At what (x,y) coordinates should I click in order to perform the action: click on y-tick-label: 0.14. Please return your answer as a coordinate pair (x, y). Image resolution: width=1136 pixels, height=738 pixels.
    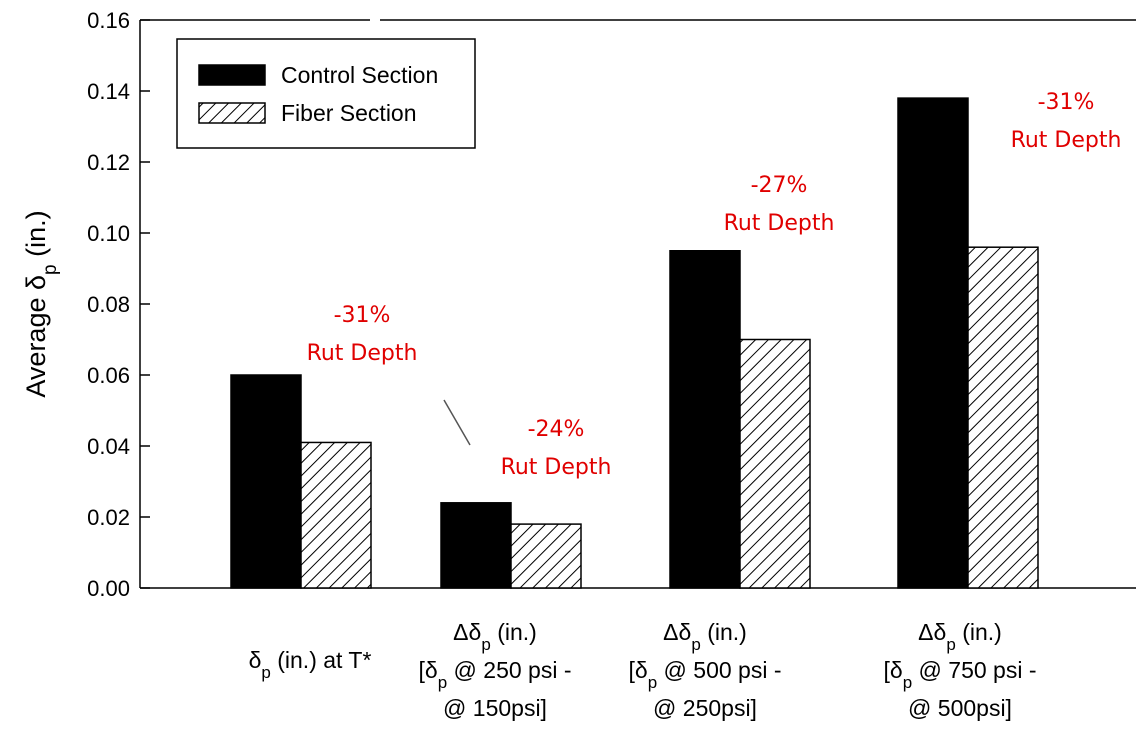
    Looking at the image, I should click on (108, 91).